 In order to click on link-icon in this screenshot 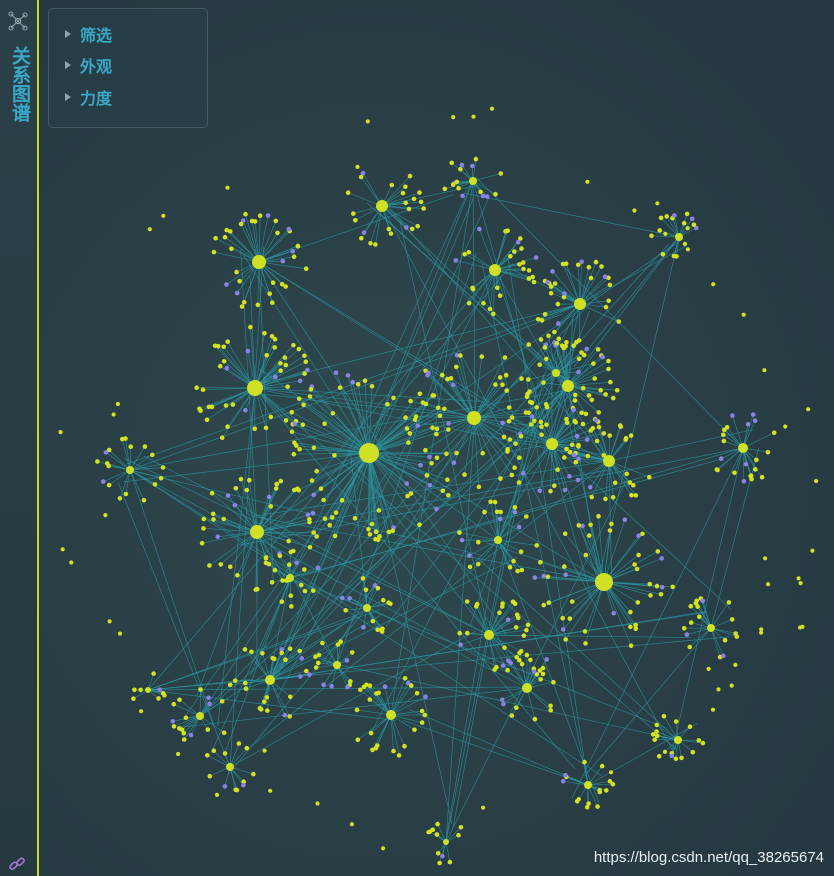, I will do `click(17, 864)`.